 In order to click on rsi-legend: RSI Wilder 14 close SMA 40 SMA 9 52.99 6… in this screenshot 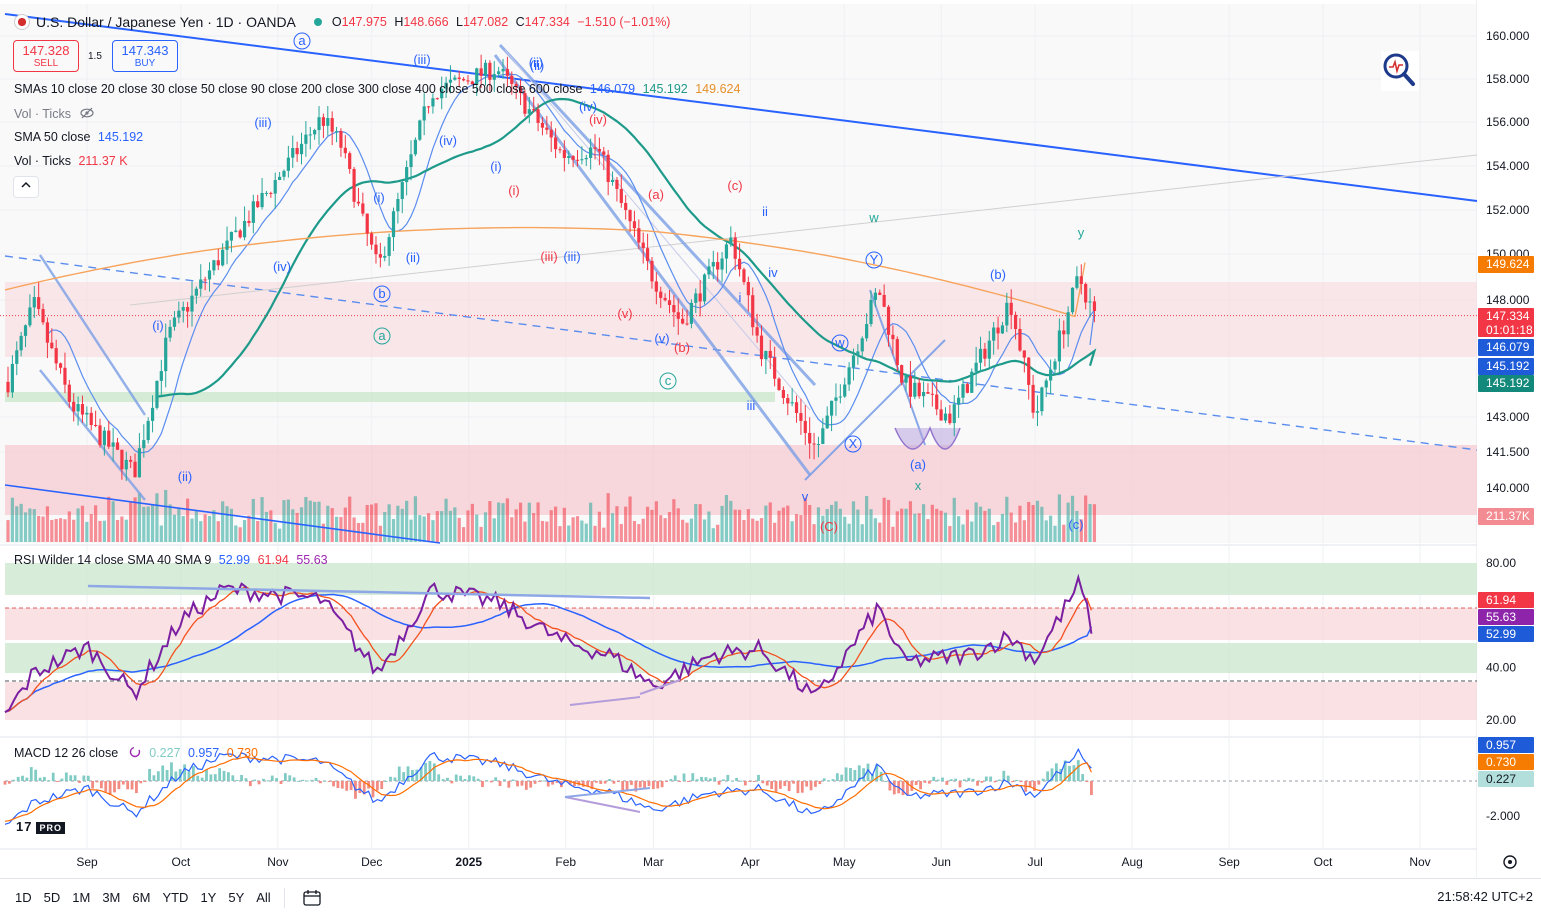, I will do `click(171, 560)`.